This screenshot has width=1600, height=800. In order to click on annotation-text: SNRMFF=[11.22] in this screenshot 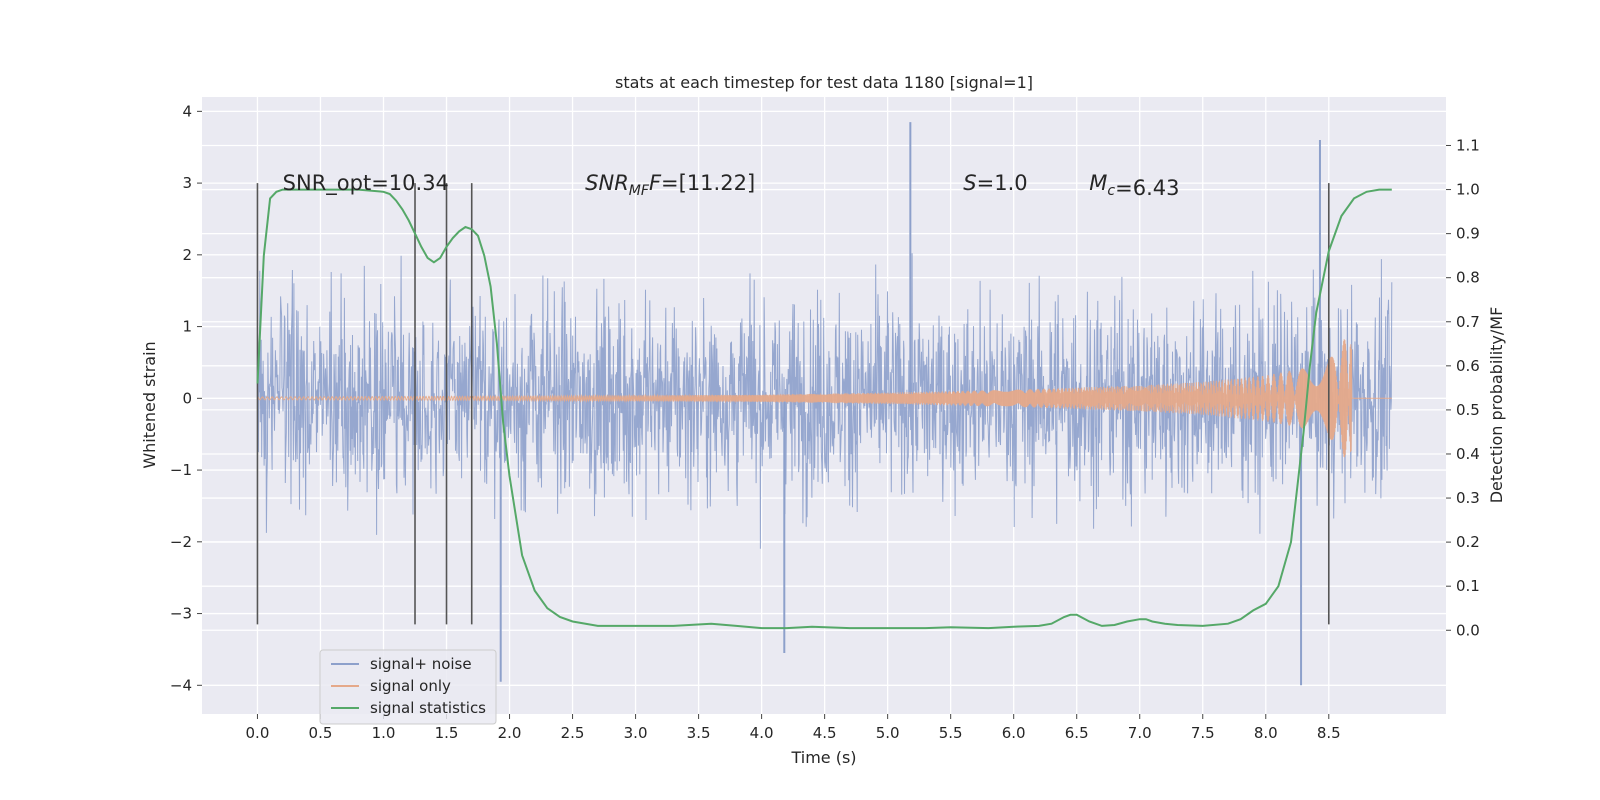, I will do `click(670, 185)`.